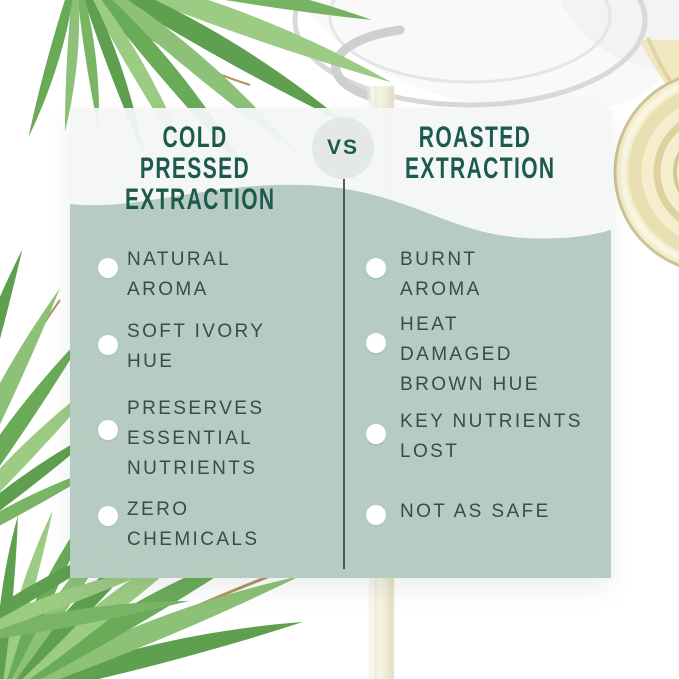 This screenshot has height=679, width=679. I want to click on left-column-title: COLD PRESSED EXTRACTION, so click(200, 168).